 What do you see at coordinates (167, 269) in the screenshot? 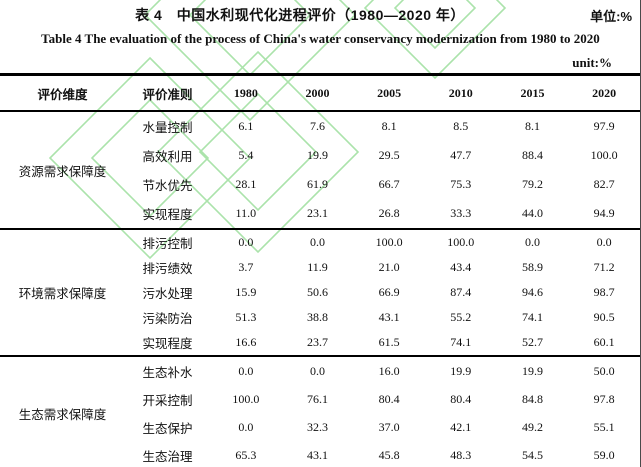
I see `criterion-label: 排污绩效` at bounding box center [167, 269].